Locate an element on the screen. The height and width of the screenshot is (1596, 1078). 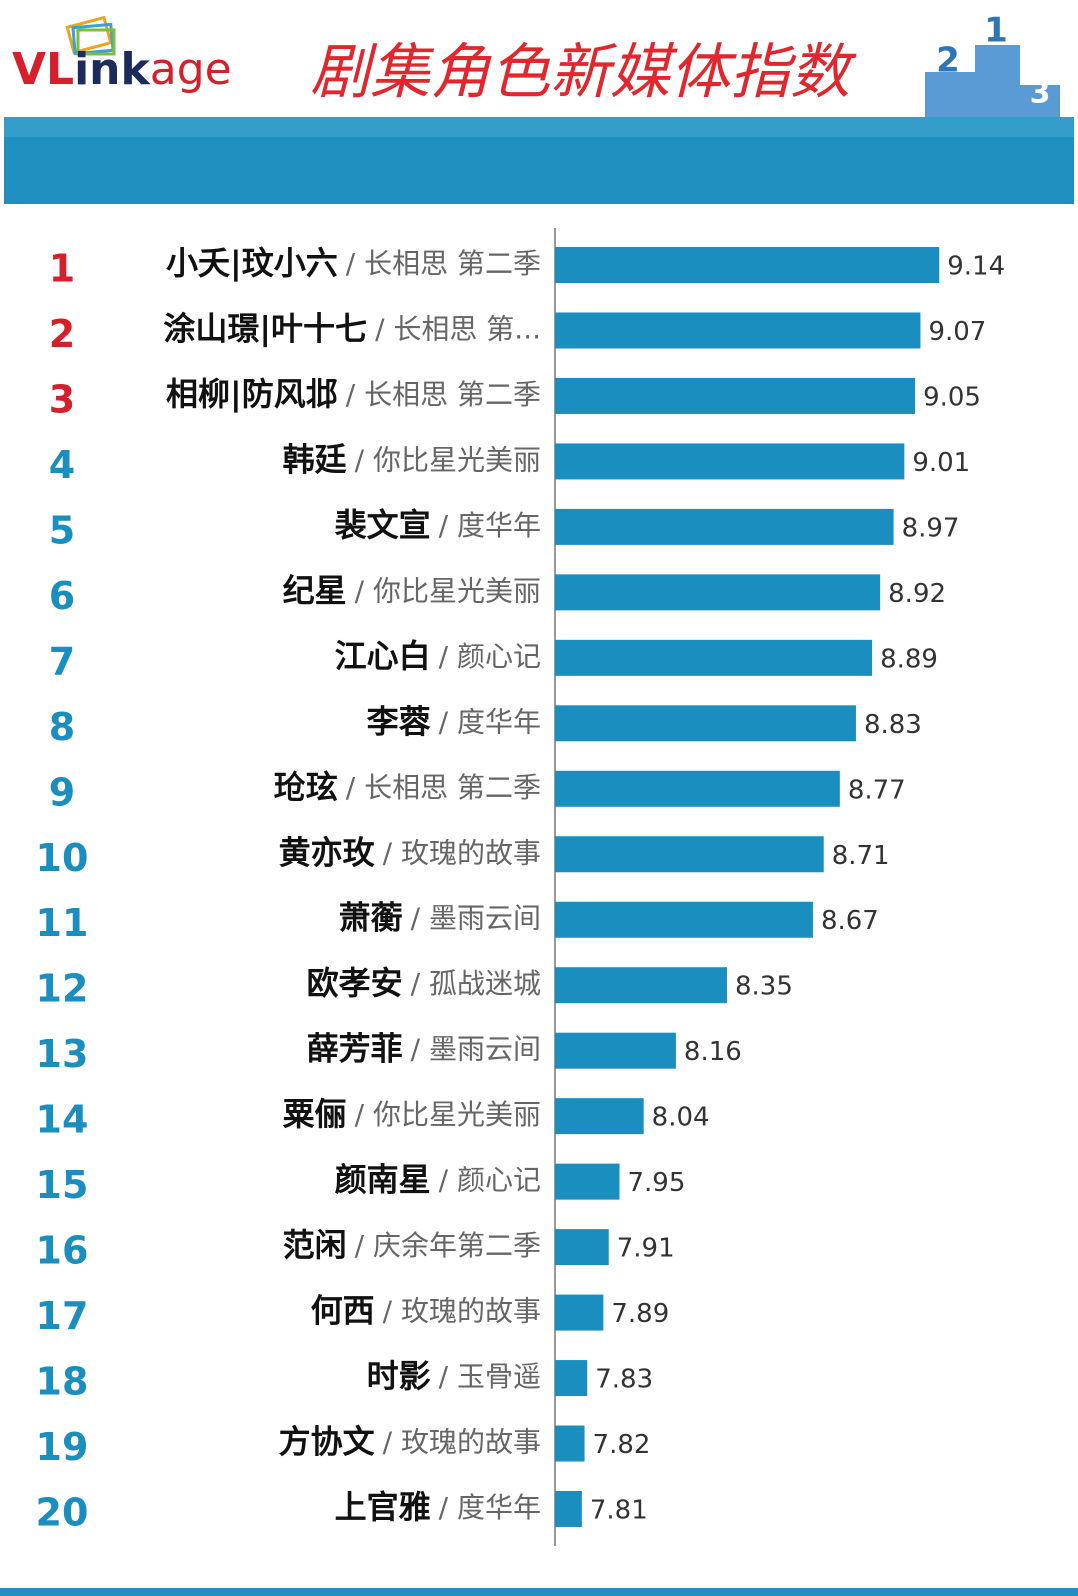
row-label: 上官雅 / 度华年 is located at coordinates (438, 1507).